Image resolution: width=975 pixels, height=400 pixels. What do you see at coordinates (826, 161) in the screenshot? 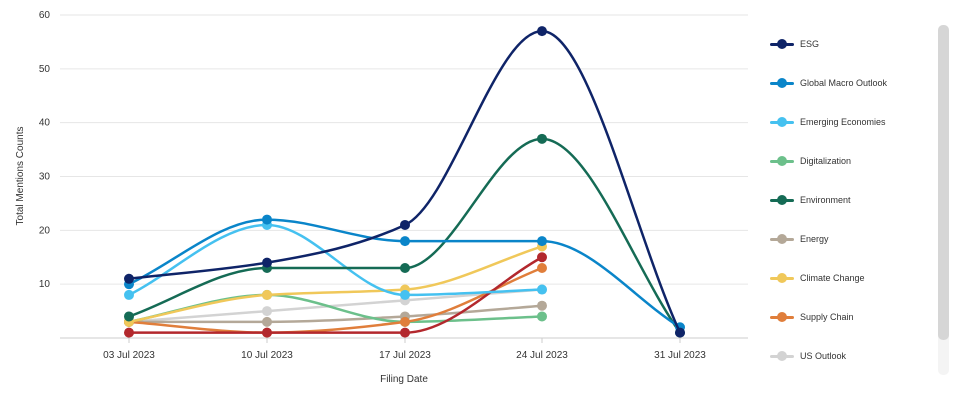
I see `legend-label: Digitalization` at bounding box center [826, 161].